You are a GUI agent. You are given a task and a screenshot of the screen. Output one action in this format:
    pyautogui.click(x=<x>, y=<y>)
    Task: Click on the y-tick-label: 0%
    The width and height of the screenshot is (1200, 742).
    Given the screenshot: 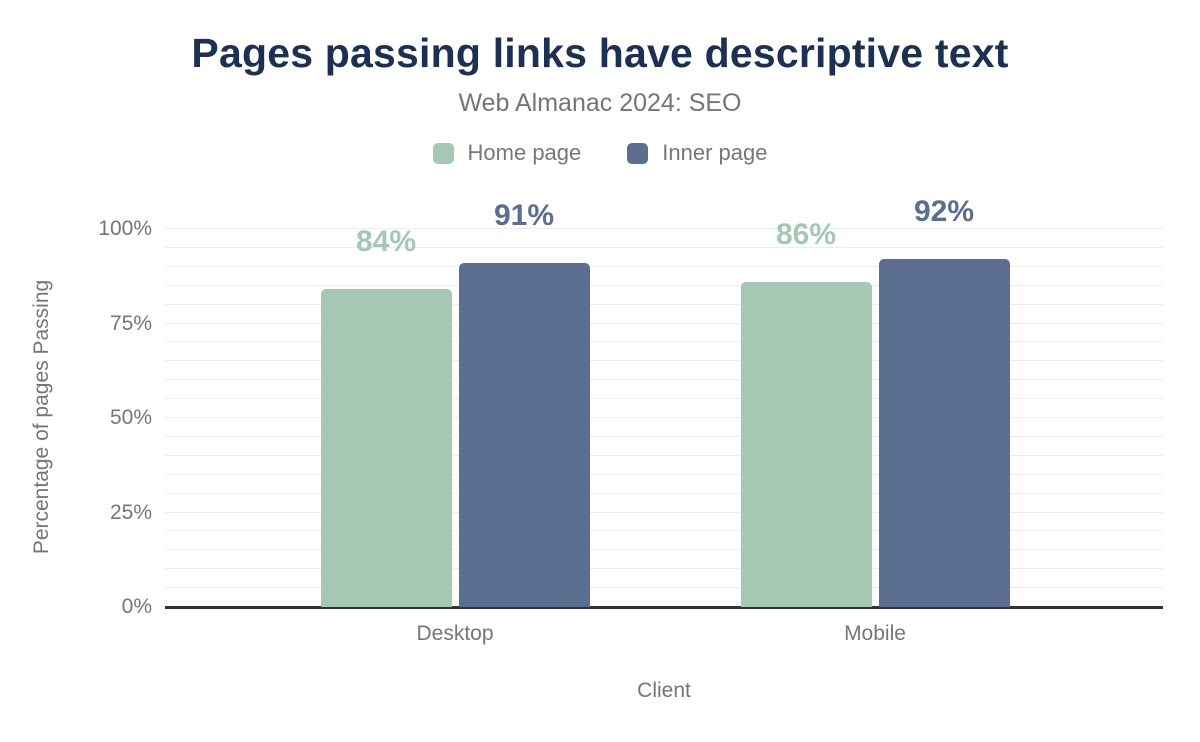 What is the action you would take?
    pyautogui.click(x=136, y=606)
    